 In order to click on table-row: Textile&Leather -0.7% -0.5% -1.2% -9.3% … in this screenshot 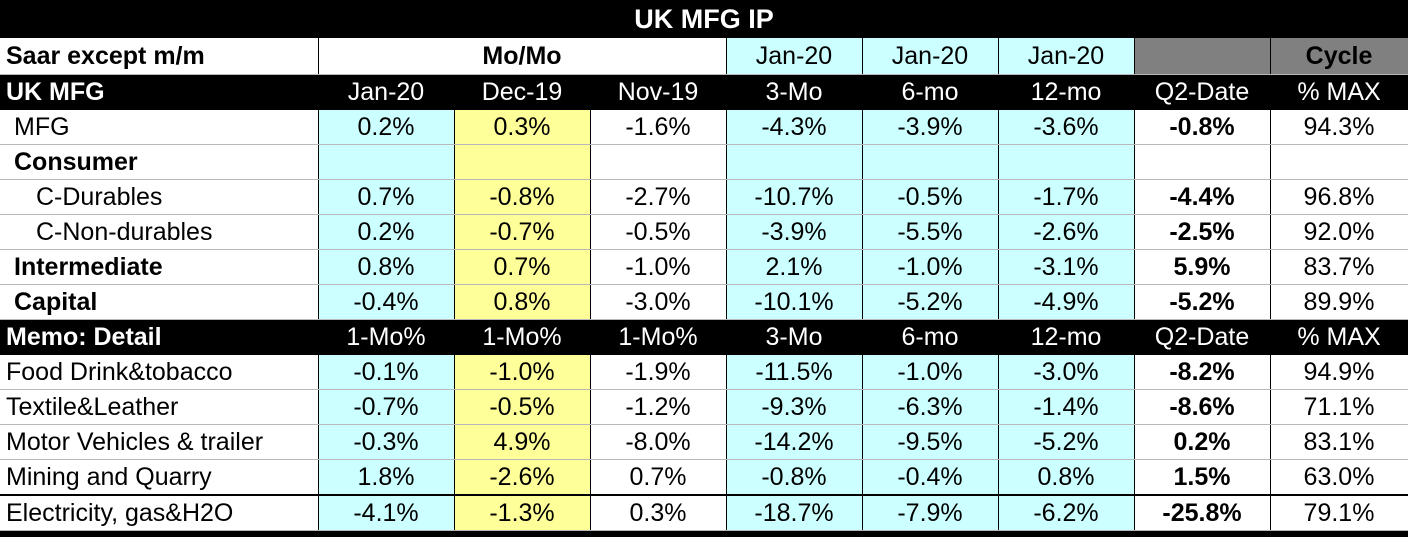, I will do `click(704, 407)`.